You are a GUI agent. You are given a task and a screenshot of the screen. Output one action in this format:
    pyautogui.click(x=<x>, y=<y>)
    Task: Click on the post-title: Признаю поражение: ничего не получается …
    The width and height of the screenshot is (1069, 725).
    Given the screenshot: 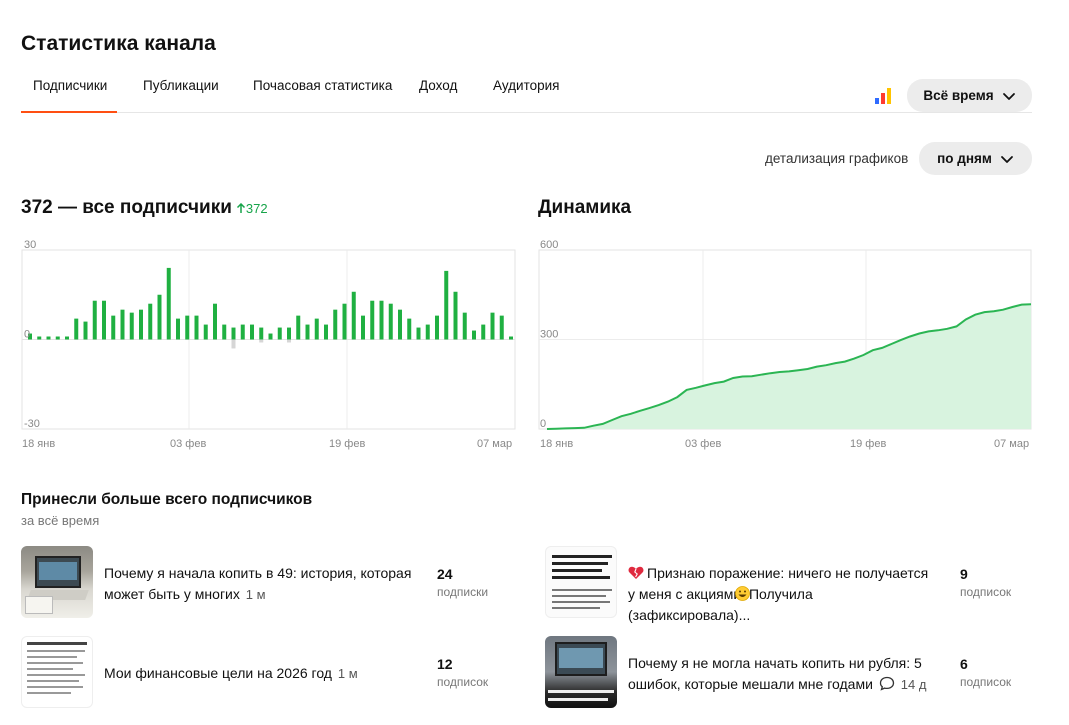 What is the action you would take?
    pyautogui.click(x=783, y=594)
    